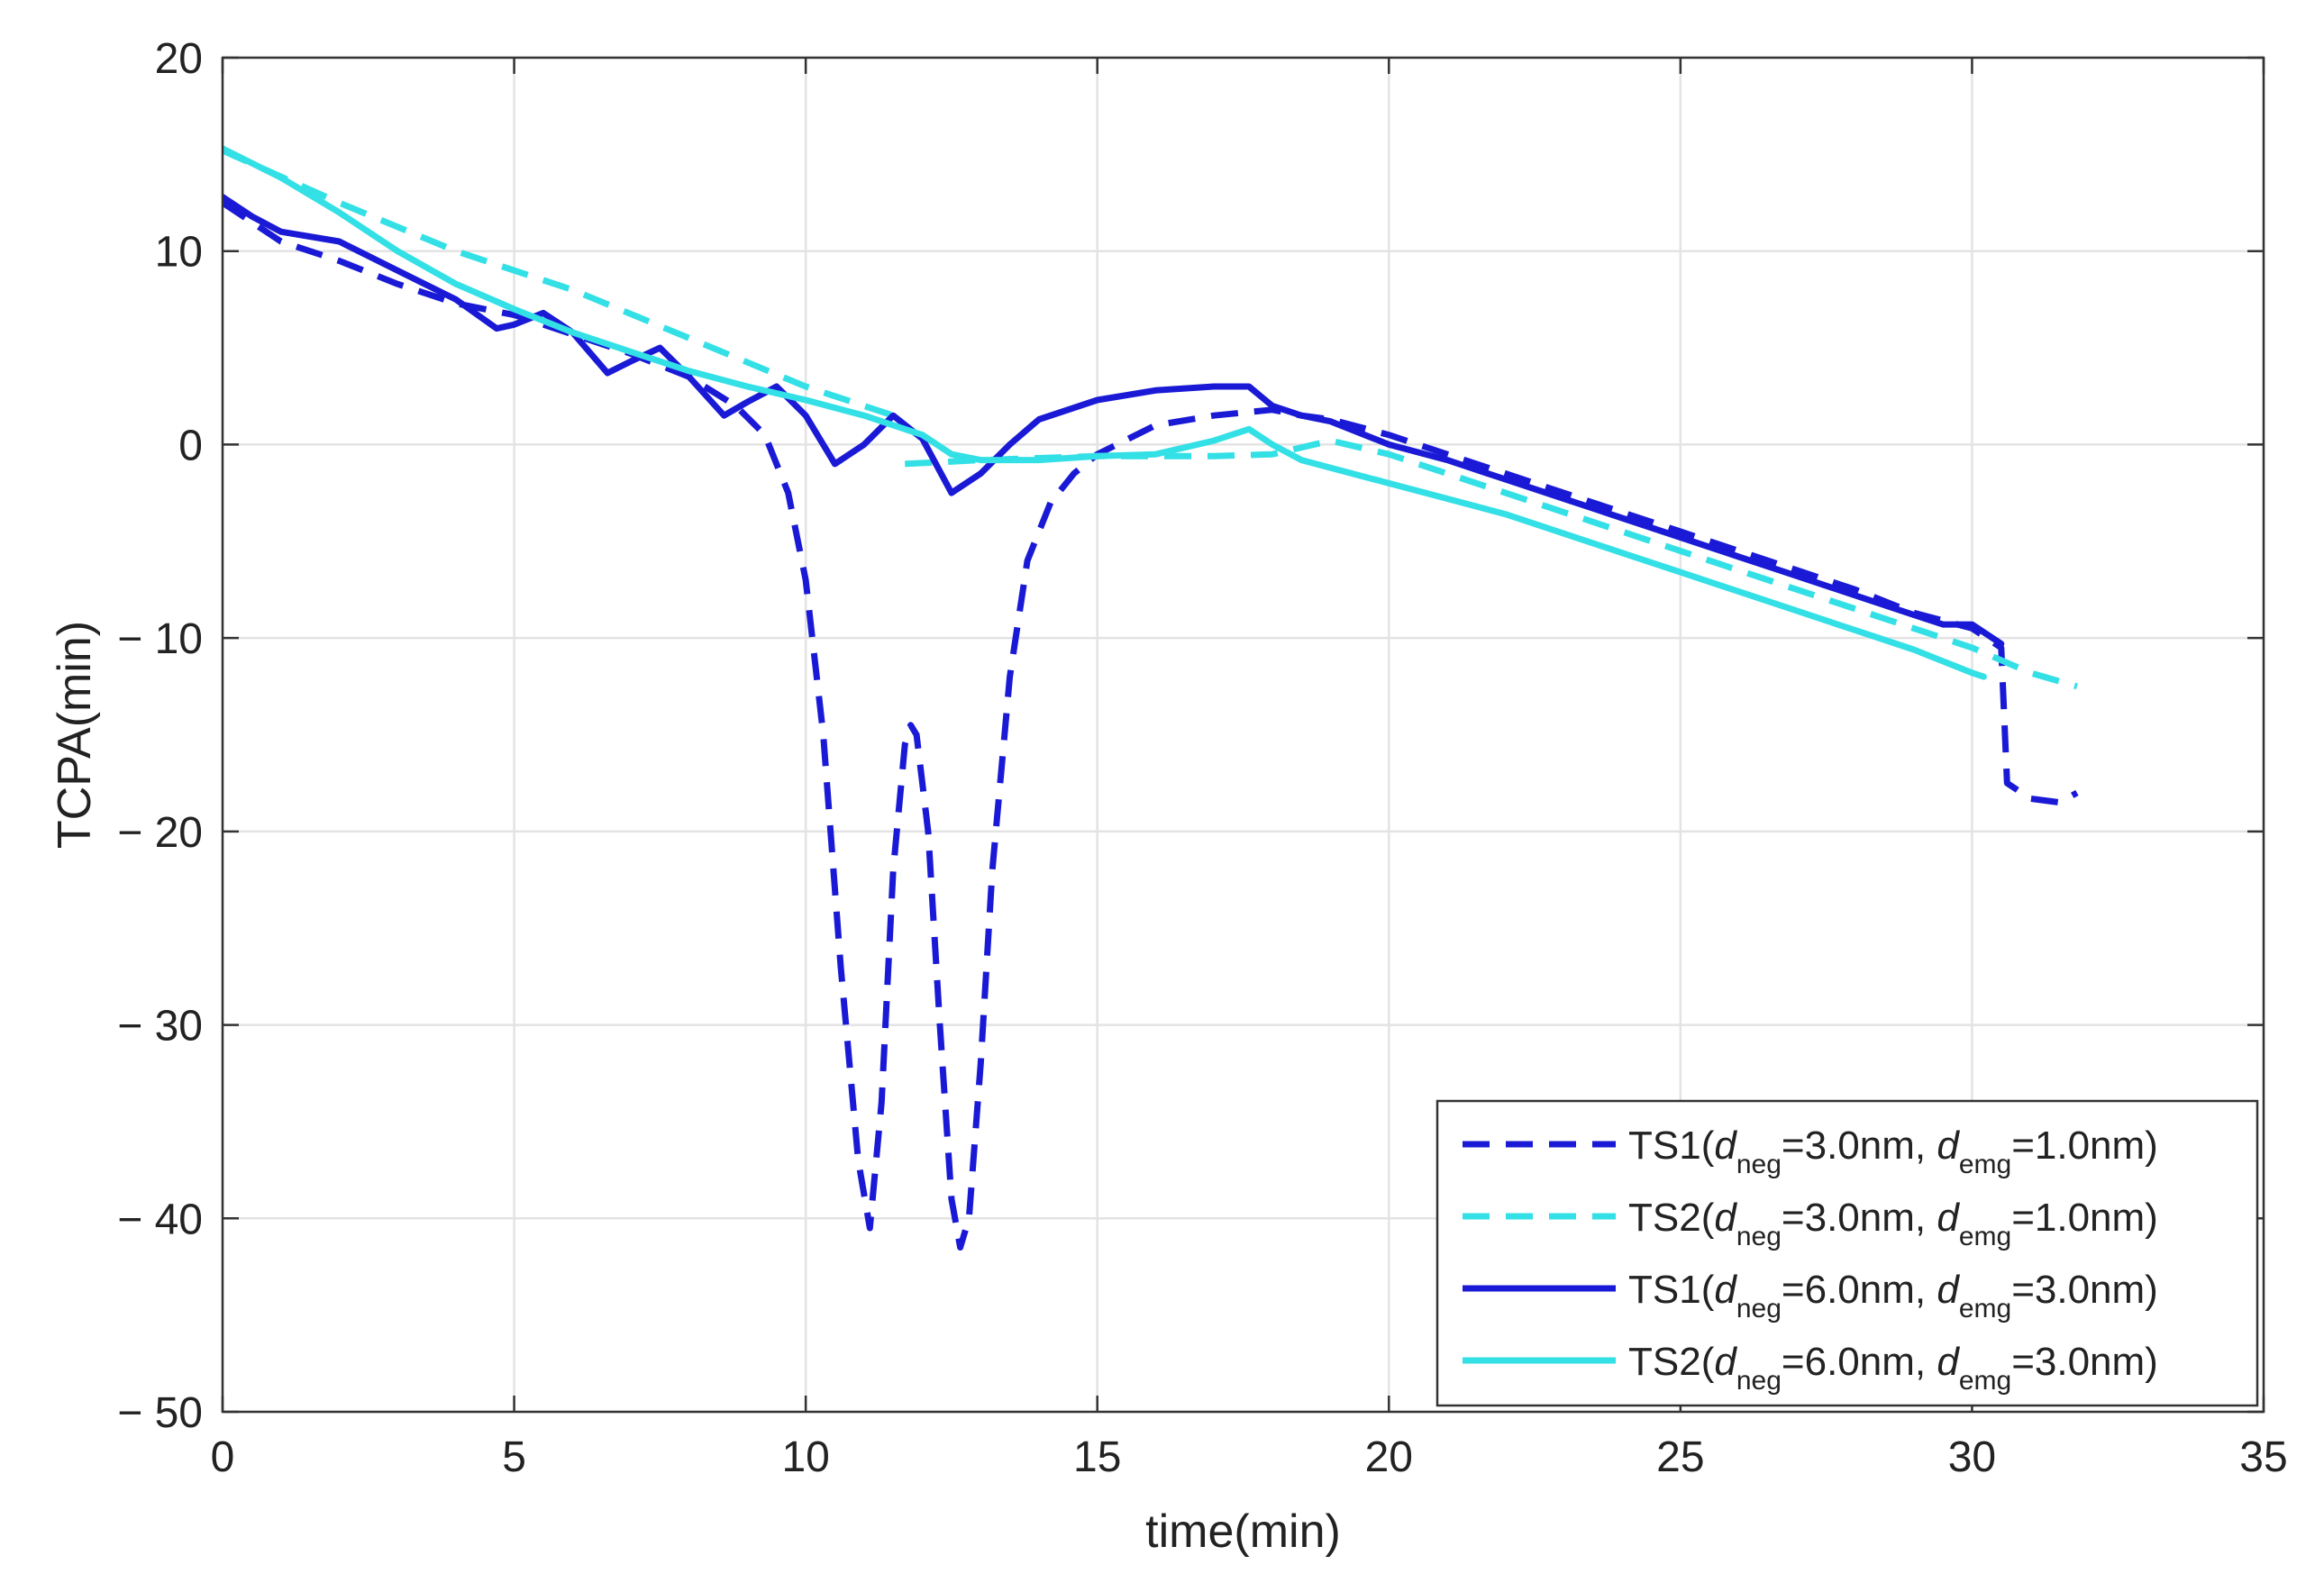 This screenshot has width=2324, height=1583. Describe the element at coordinates (160, 1219) in the screenshot. I see `y-tick-label: − 40` at that location.